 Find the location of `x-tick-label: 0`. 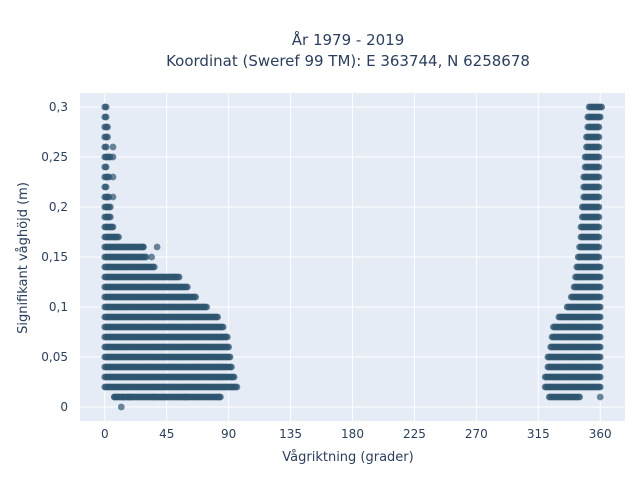

x-tick-label: 0 is located at coordinates (105, 434).